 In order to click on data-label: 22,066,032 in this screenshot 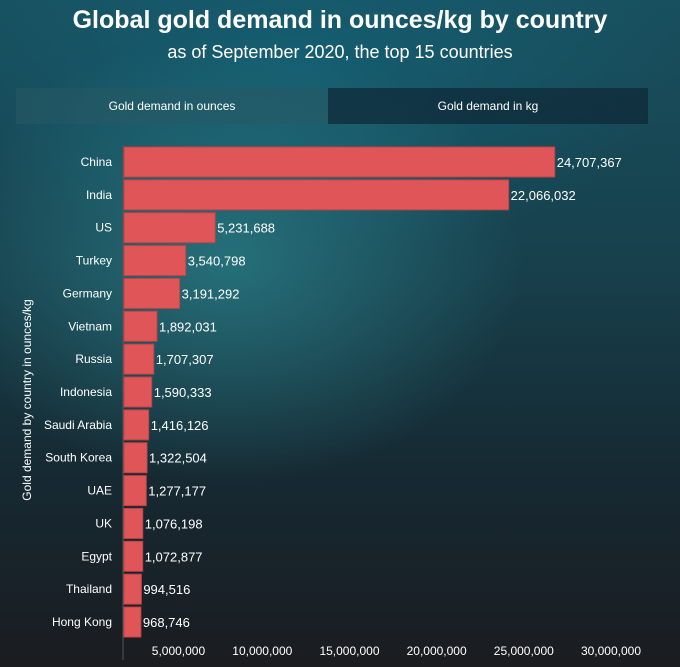, I will do `click(543, 195)`.